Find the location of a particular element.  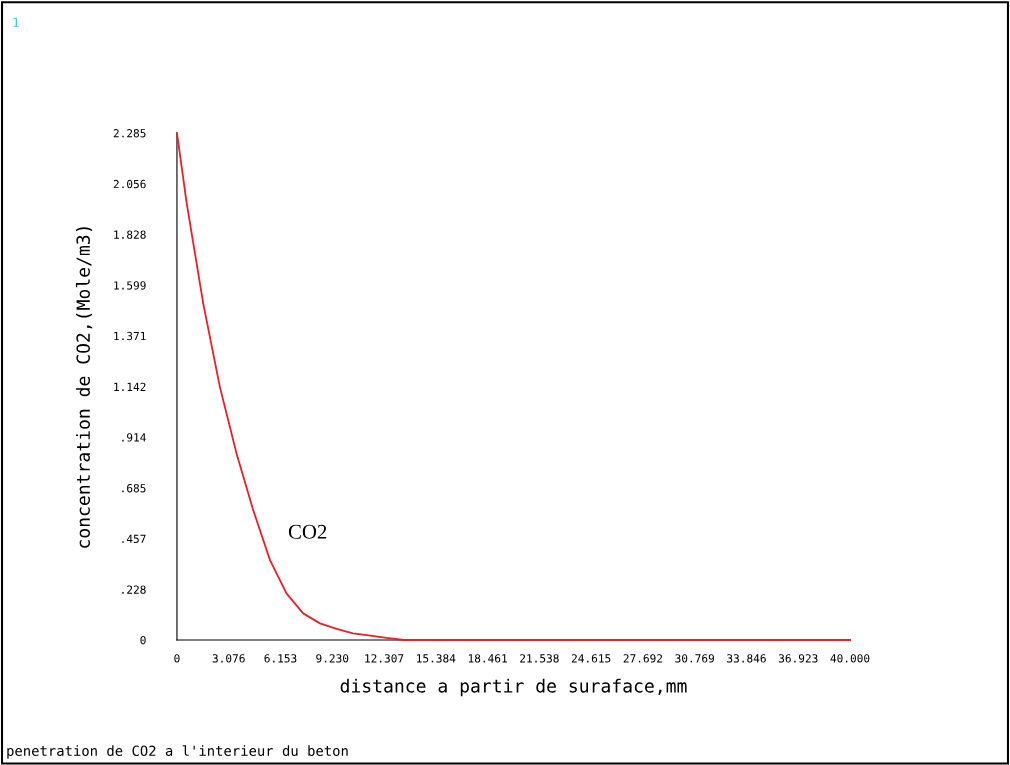

y-tick-label: .228 is located at coordinates (134, 589).